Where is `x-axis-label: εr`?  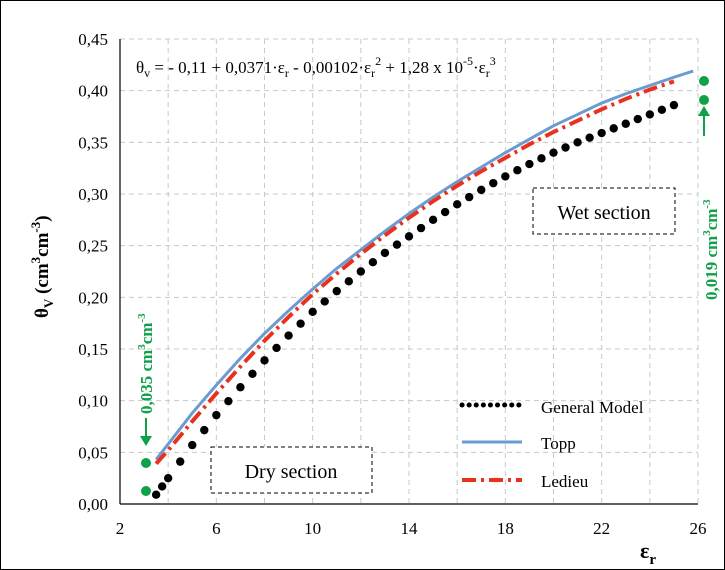 x-axis-label: εr is located at coordinates (648, 553).